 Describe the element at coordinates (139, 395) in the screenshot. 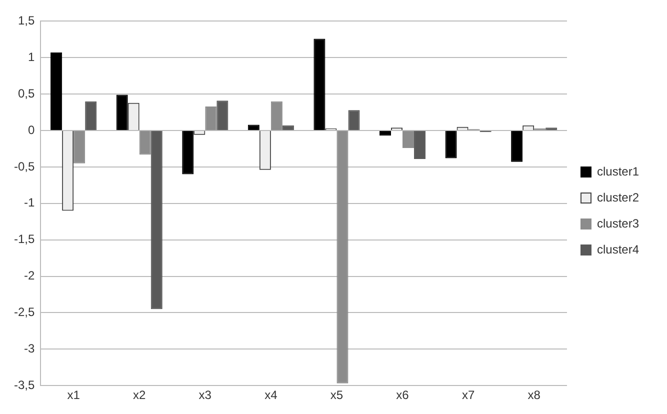

I see `x-tick-label: x2` at that location.